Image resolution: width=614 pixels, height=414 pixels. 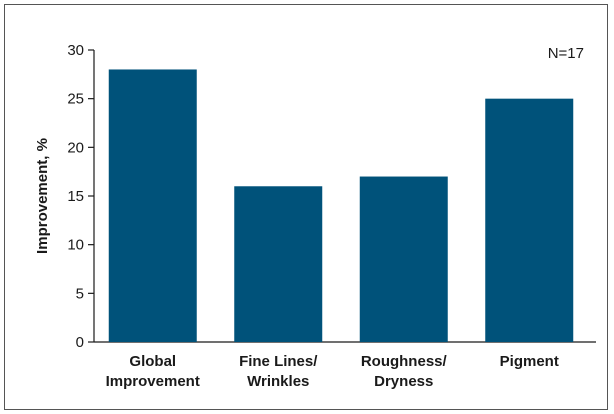 What do you see at coordinates (75, 99) in the screenshot?
I see `y-tick-label: 25` at bounding box center [75, 99].